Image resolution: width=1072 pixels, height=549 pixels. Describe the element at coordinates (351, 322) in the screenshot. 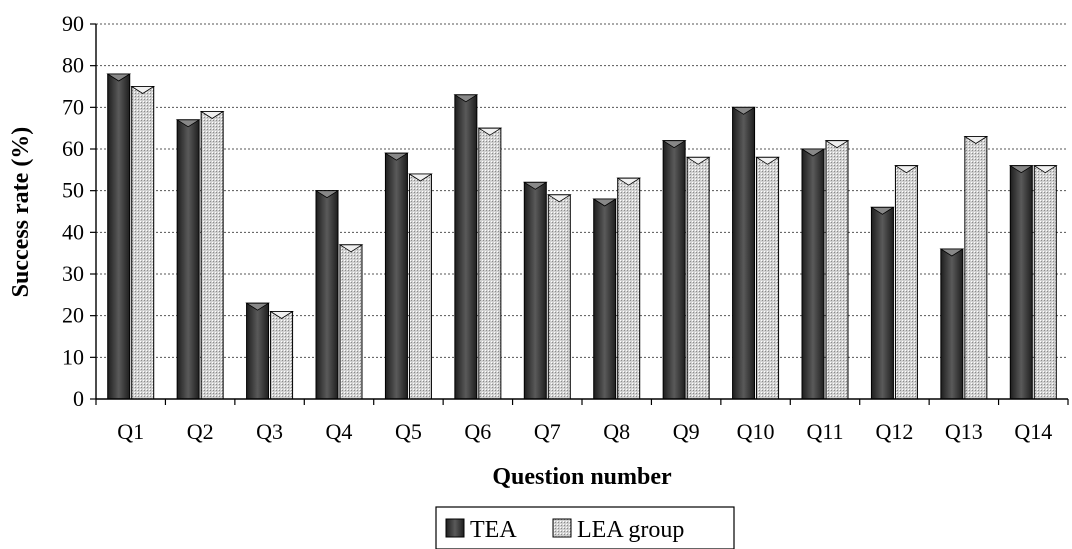

I see `bar-lea-q4` at that location.